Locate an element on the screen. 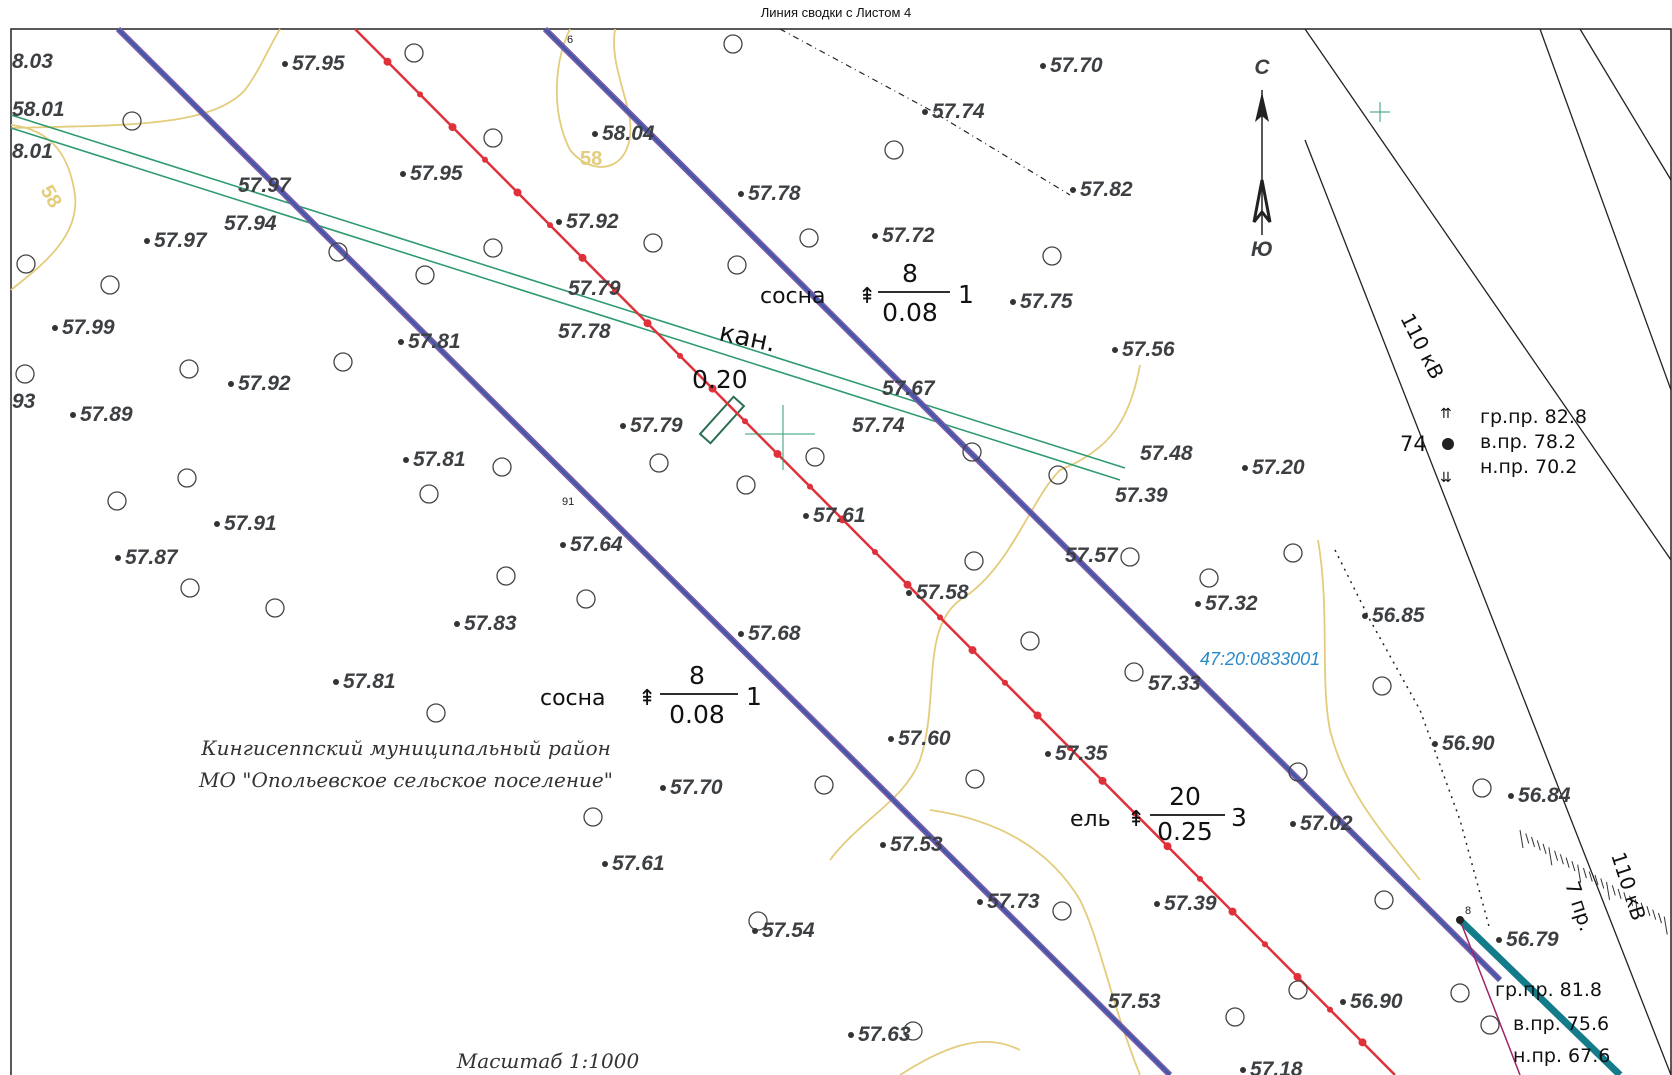  tree-height: 20 is located at coordinates (1185, 796).